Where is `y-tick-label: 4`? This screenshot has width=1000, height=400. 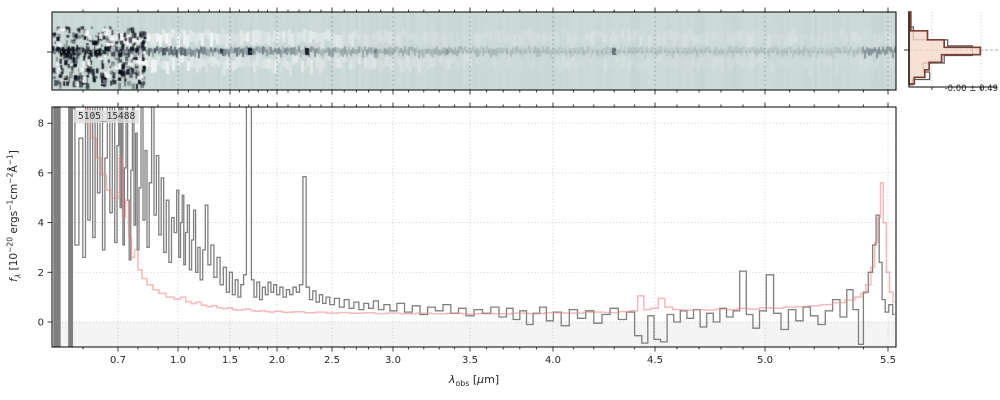
y-tick-label: 4 is located at coordinates (41, 223).